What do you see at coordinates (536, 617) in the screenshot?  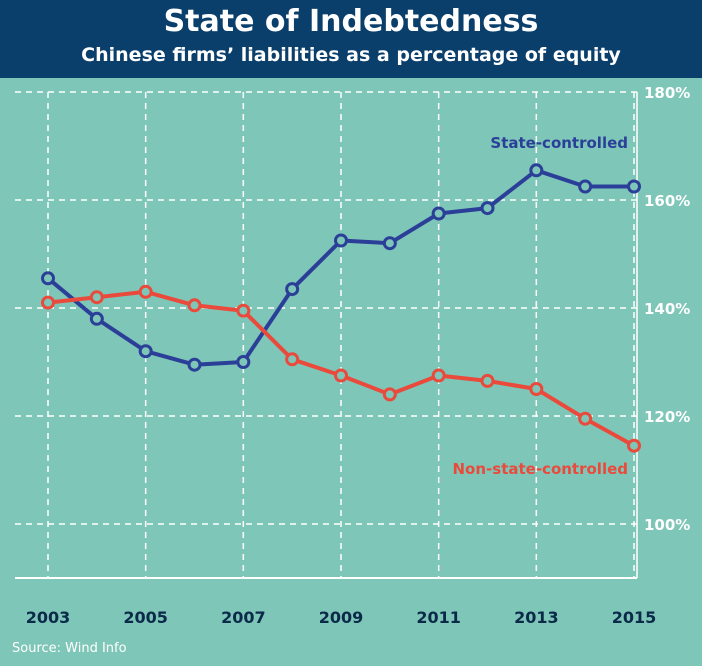 I see `x-tick-label: 2013` at bounding box center [536, 617].